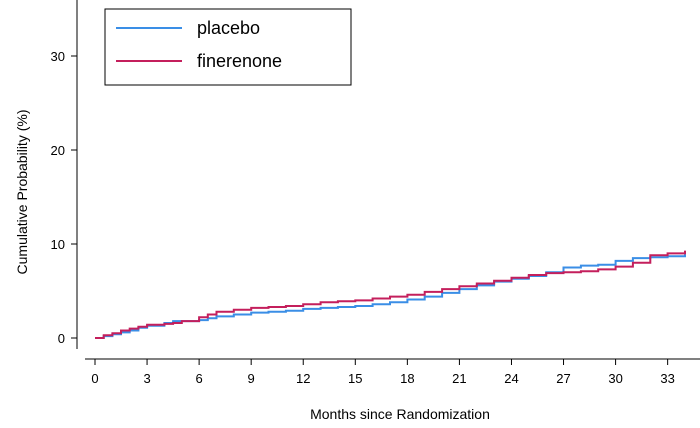 The height and width of the screenshot is (428, 700). What do you see at coordinates (459, 378) in the screenshot?
I see `x-tick-label: 21` at bounding box center [459, 378].